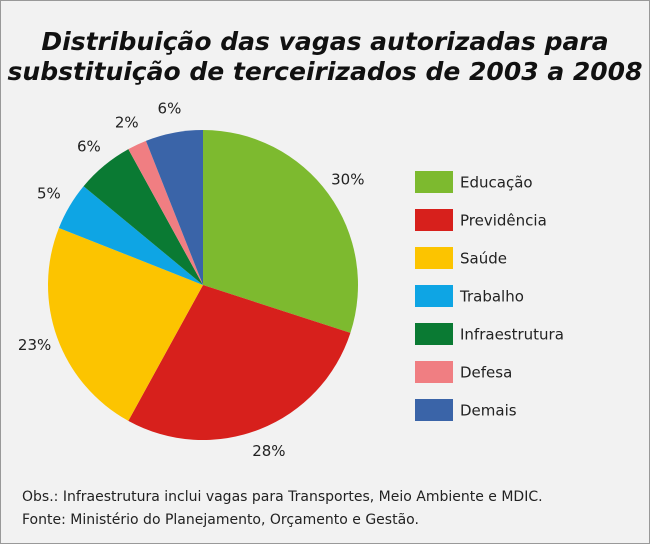  I want to click on data-label: 23%, so click(34, 345).